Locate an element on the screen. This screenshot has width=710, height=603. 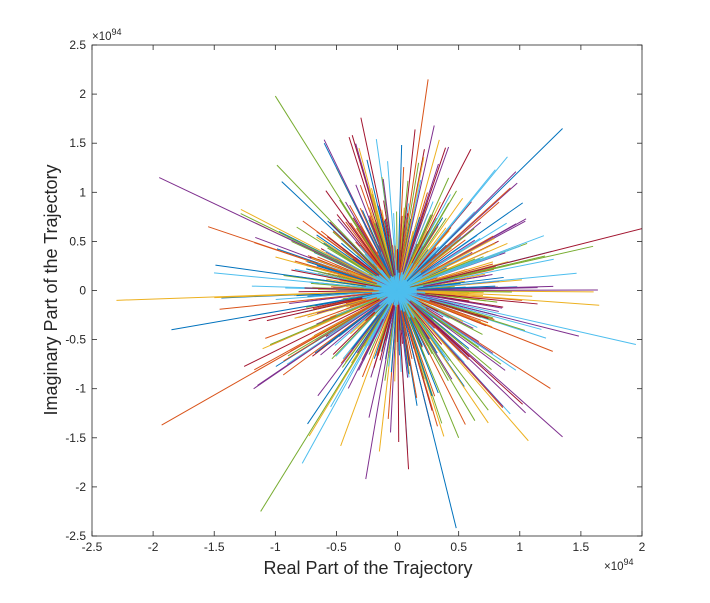
x-tick-label: -0.5 is located at coordinates (336, 547).